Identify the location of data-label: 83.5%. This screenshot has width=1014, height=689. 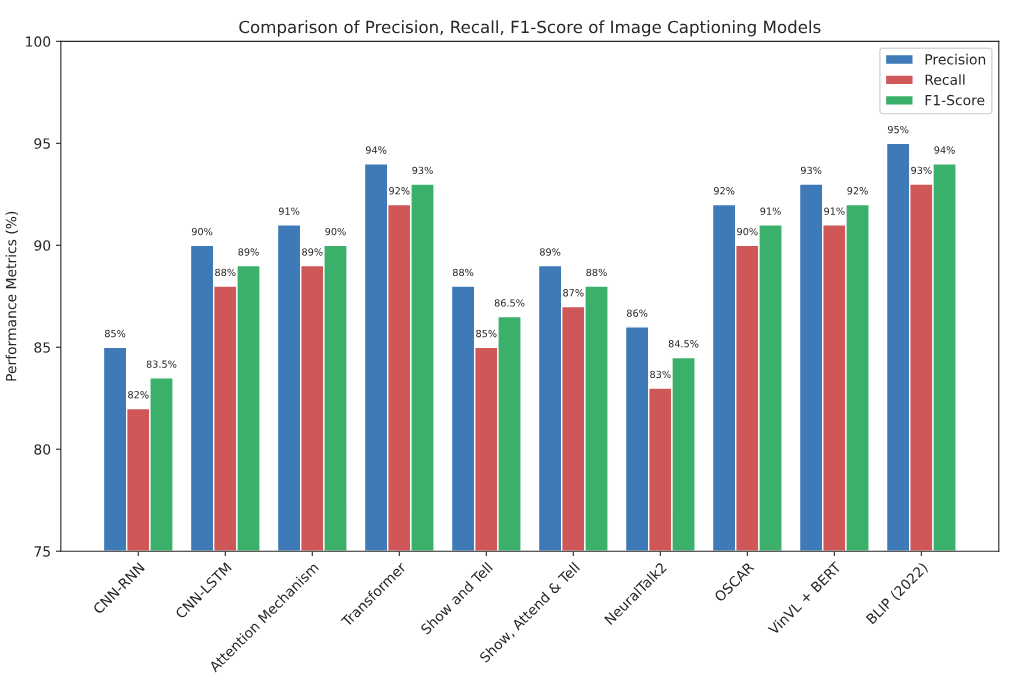
(161, 364).